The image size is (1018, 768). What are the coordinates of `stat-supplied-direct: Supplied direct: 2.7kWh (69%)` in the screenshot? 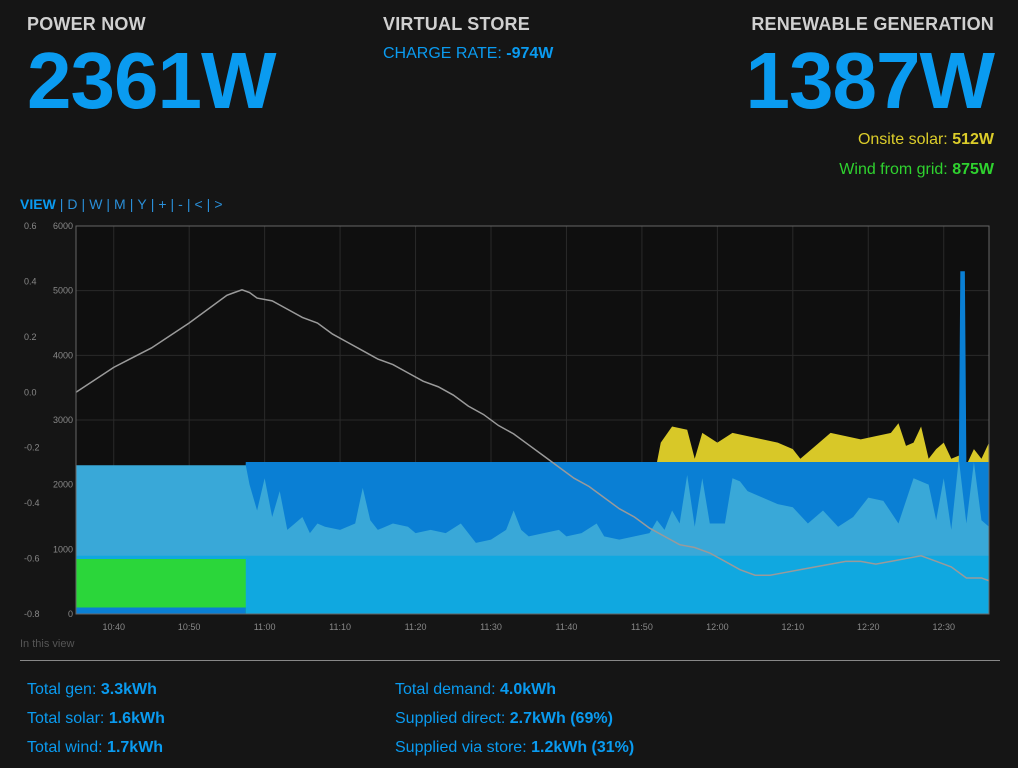 It's located at (514, 723).